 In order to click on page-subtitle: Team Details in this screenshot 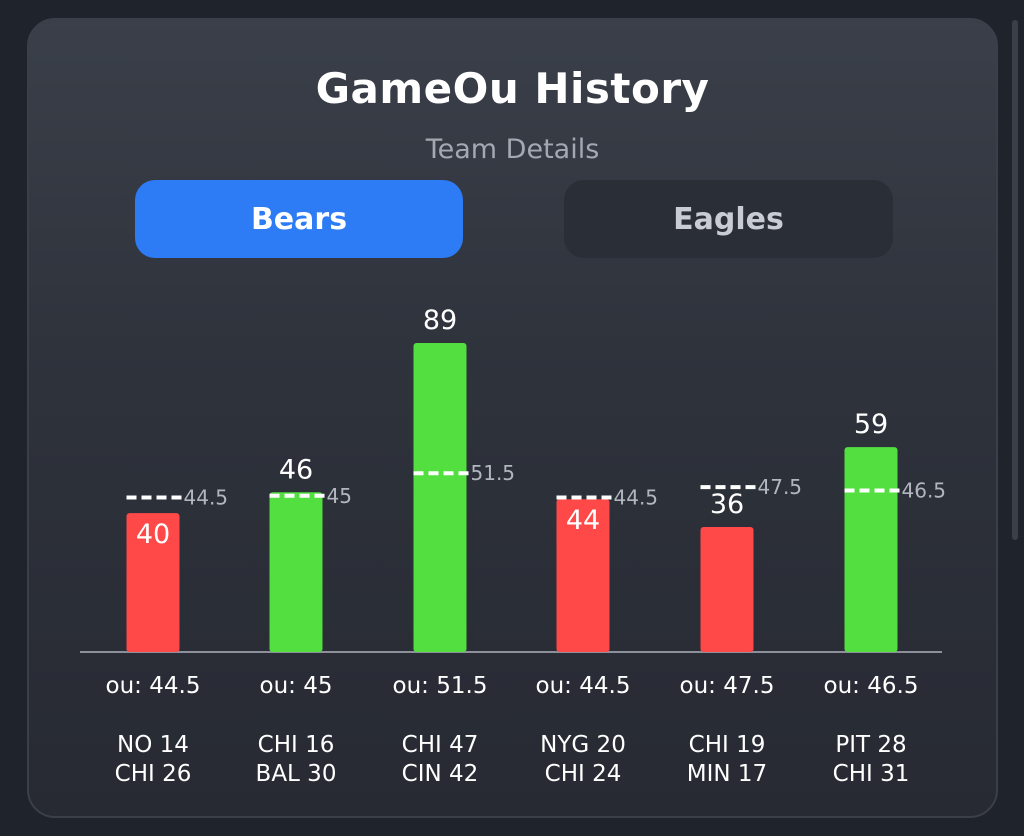, I will do `click(512, 149)`.